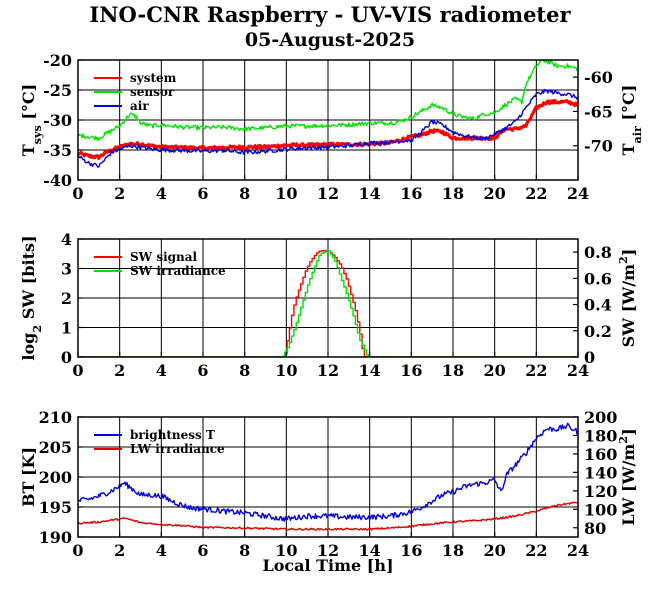 This screenshot has width=660, height=595. What do you see at coordinates (600, 435) in the screenshot?
I see `y2-tick-label: 180` at bounding box center [600, 435].